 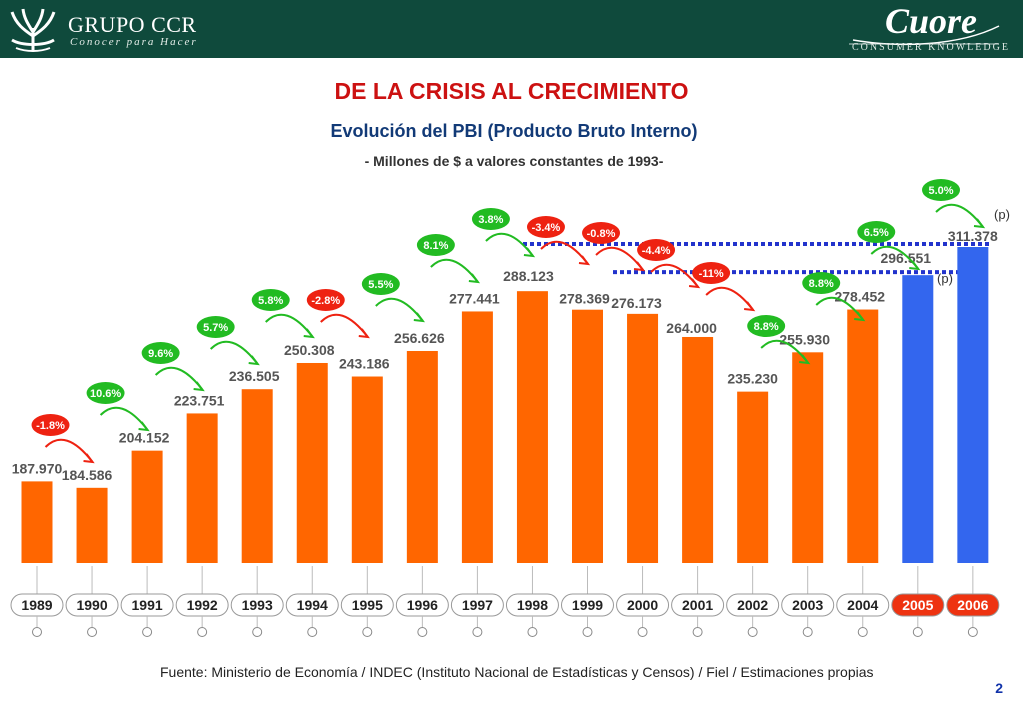 I want to click on year-label: 1992, so click(x=202, y=605).